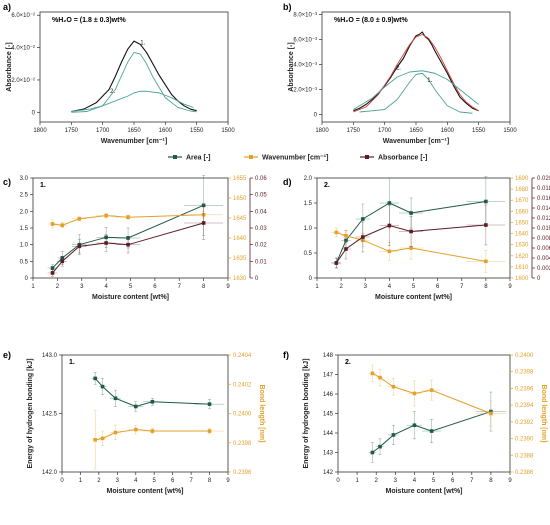 This screenshot has width=550, height=525. I want to click on x-axis-label: Wavenumber [cm⁻¹], so click(416, 141).